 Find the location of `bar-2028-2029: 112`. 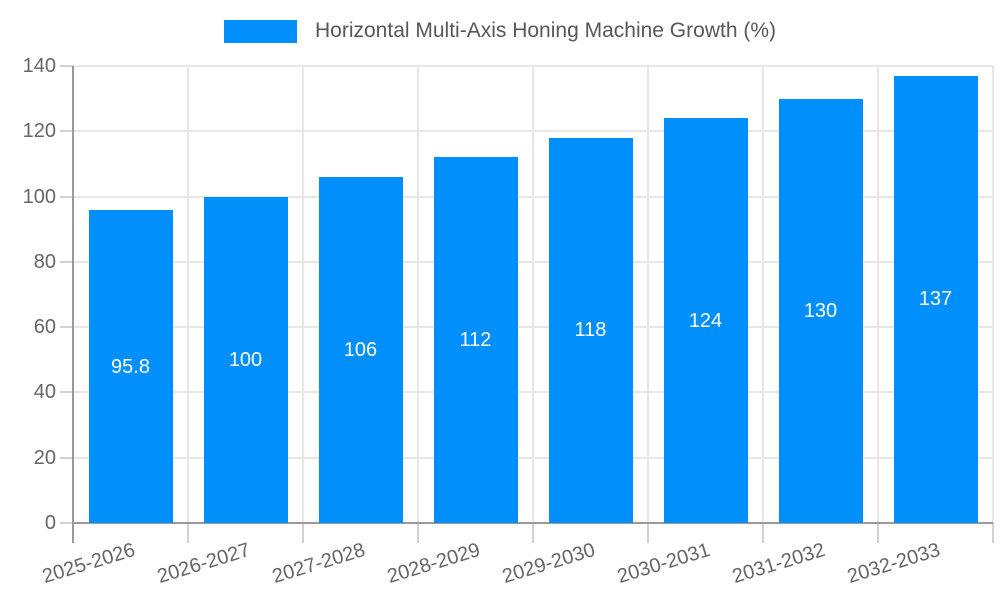

bar-2028-2029: 112 is located at coordinates (475, 340).